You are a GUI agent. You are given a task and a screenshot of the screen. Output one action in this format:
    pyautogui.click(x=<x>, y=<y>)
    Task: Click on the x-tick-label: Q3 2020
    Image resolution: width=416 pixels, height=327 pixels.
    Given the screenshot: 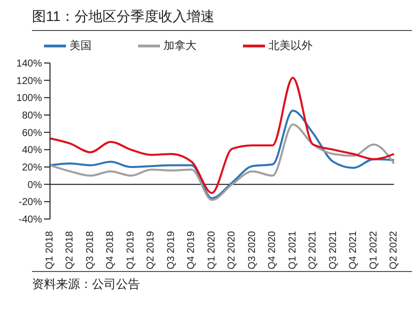 What is the action you would take?
    pyautogui.click(x=252, y=250)
    